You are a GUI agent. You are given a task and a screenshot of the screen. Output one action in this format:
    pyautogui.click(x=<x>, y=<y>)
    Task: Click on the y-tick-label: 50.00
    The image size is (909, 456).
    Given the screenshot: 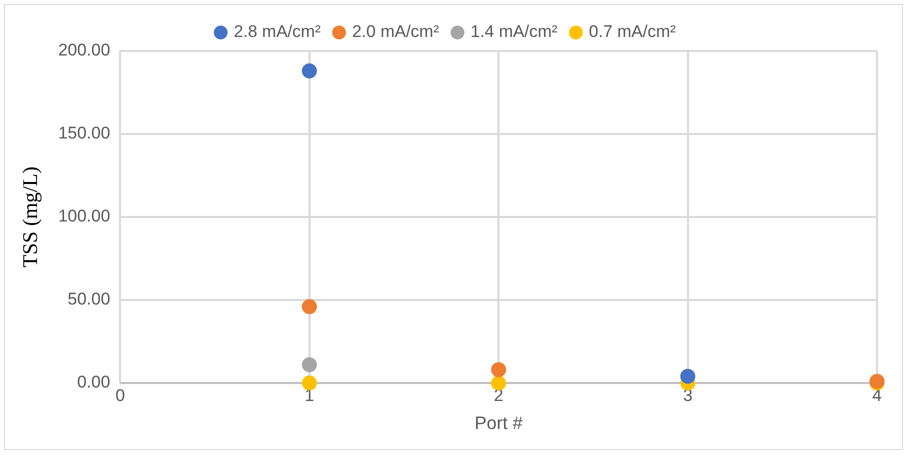 What is the action you would take?
    pyautogui.click(x=89, y=299)
    